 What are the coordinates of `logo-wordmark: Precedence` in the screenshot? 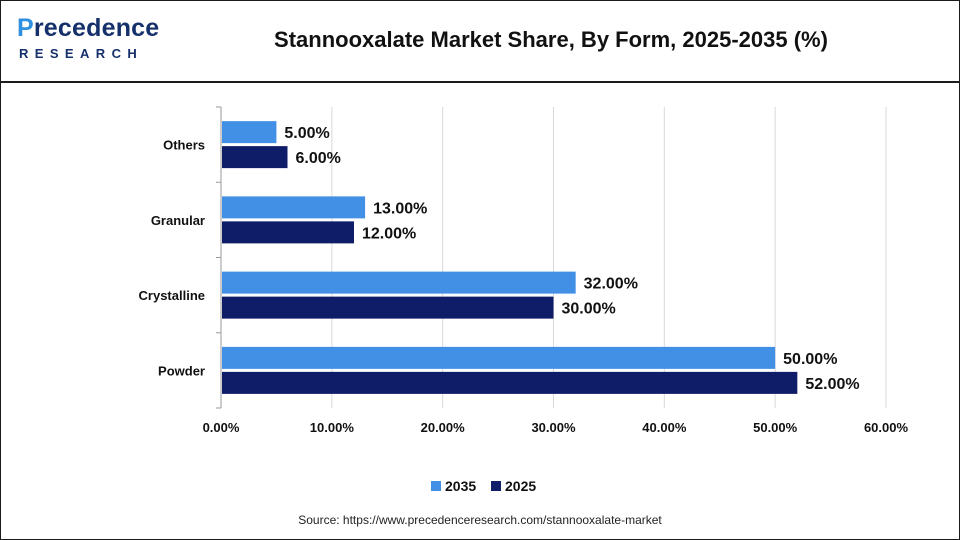 It's located at (88, 28).